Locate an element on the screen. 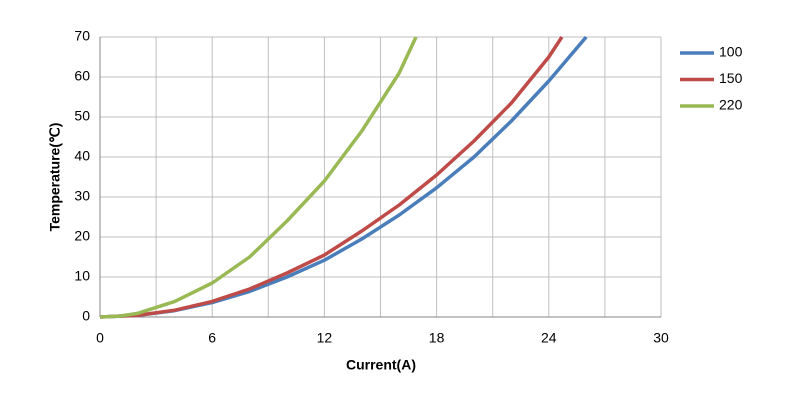 The width and height of the screenshot is (790, 405). legend-label: 220 is located at coordinates (731, 105).